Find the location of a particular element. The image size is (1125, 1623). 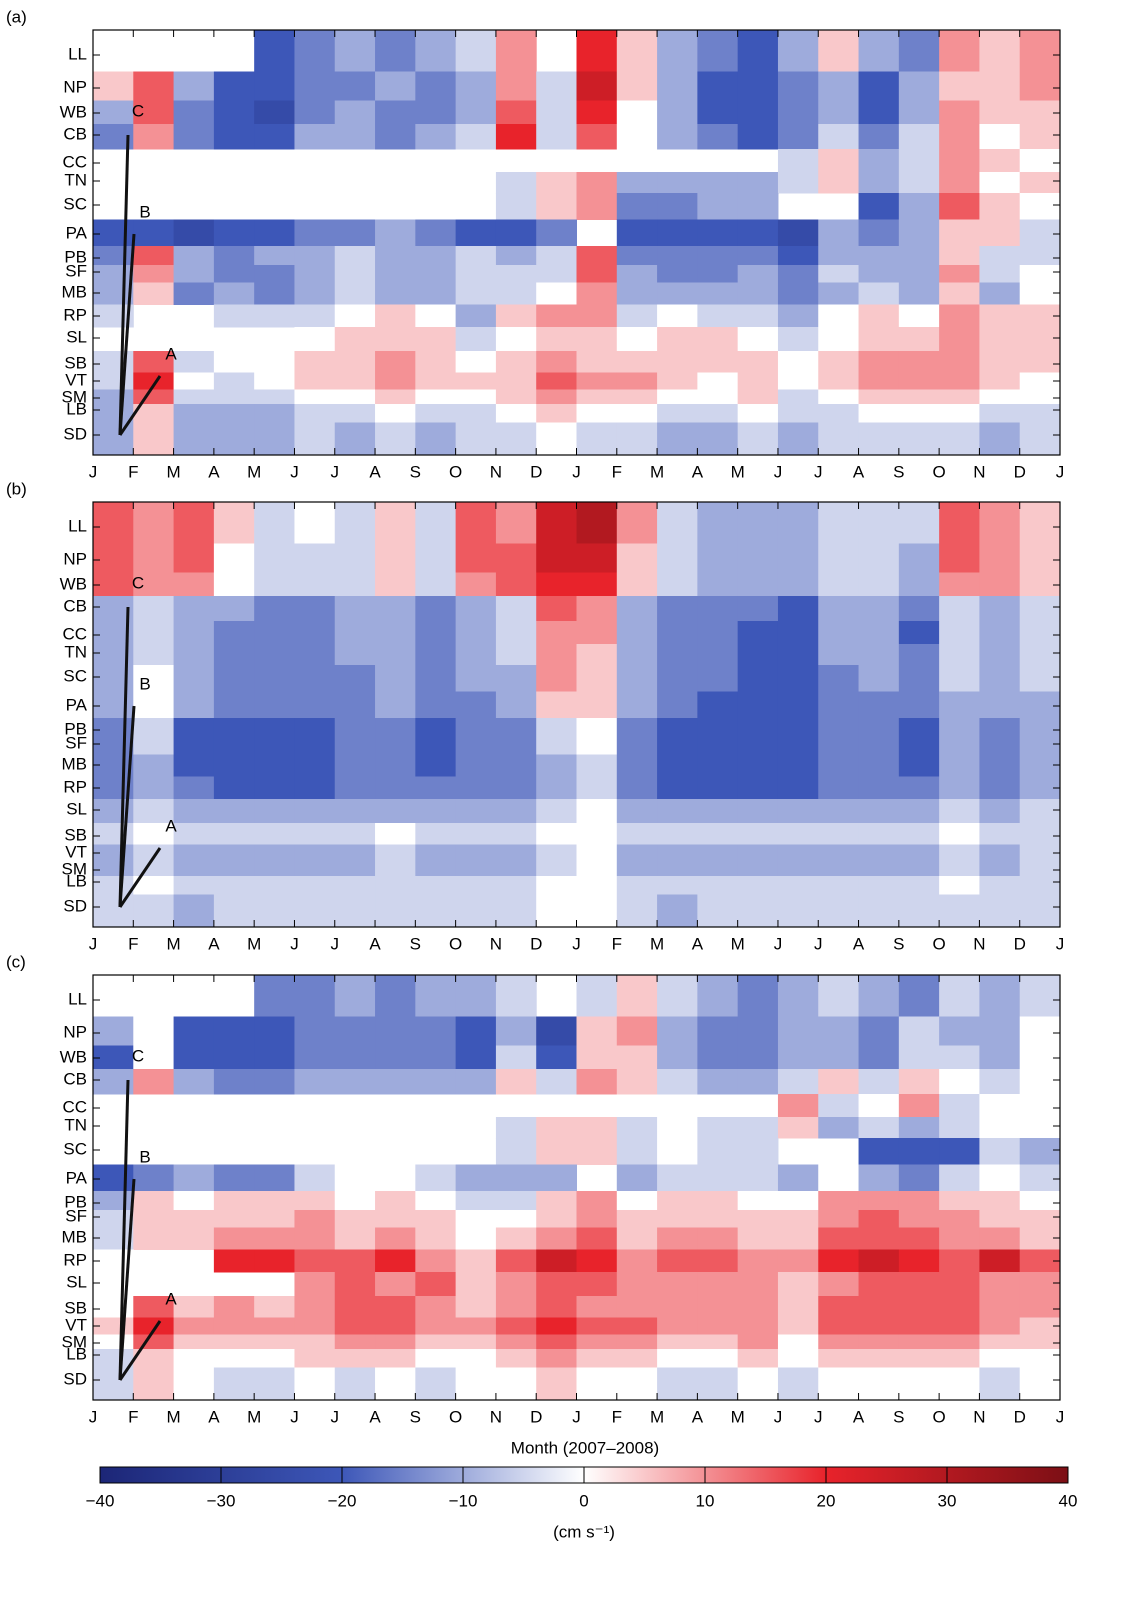

x-tick-label: M is located at coordinates (173, 1416).